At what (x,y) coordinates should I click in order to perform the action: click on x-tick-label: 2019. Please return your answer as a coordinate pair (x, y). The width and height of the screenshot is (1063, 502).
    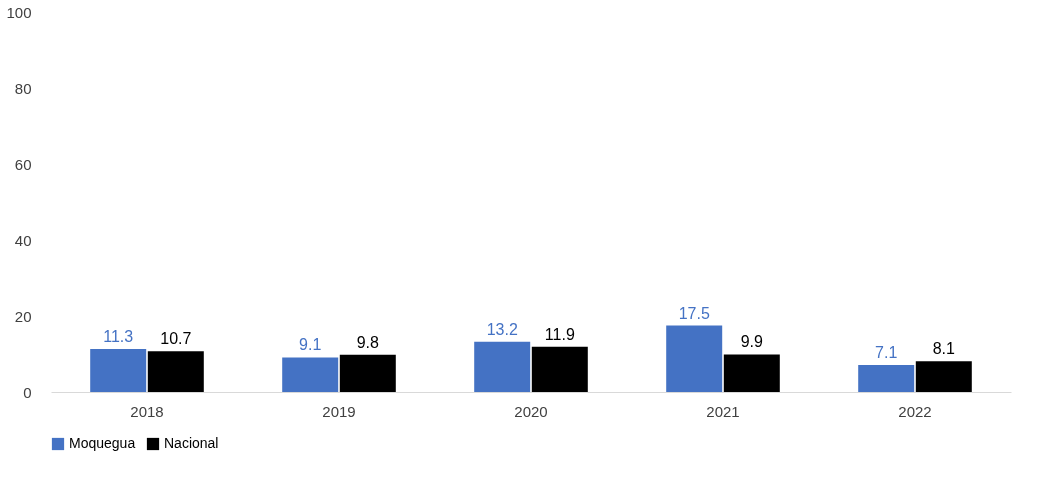
    Looking at the image, I should click on (339, 411).